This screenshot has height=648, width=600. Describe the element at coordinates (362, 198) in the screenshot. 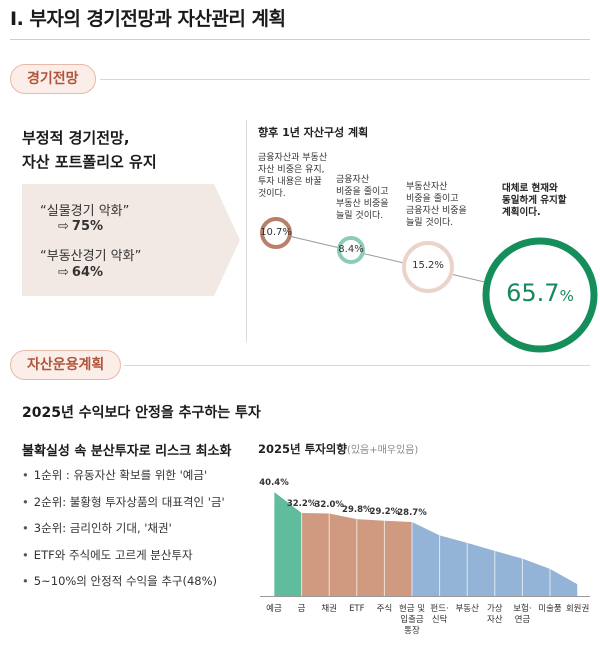

I see `plan-caption-2: 금융자산 비중을 줄이고 부동산 비중을 늘릴 것이다.` at that location.